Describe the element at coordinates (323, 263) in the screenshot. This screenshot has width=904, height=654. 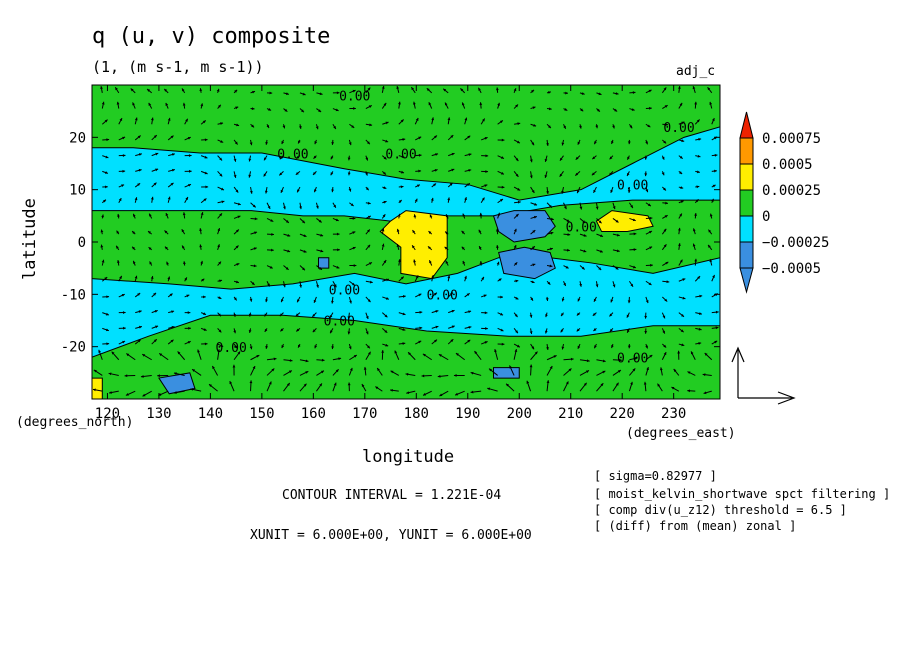
I see `blue-spot-central` at that location.